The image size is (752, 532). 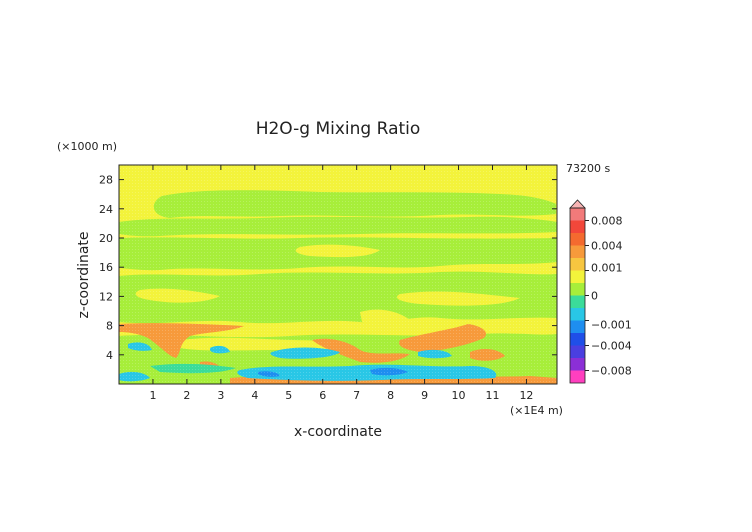 I want to click on colorbar-label-6: −0.008, so click(x=611, y=371).